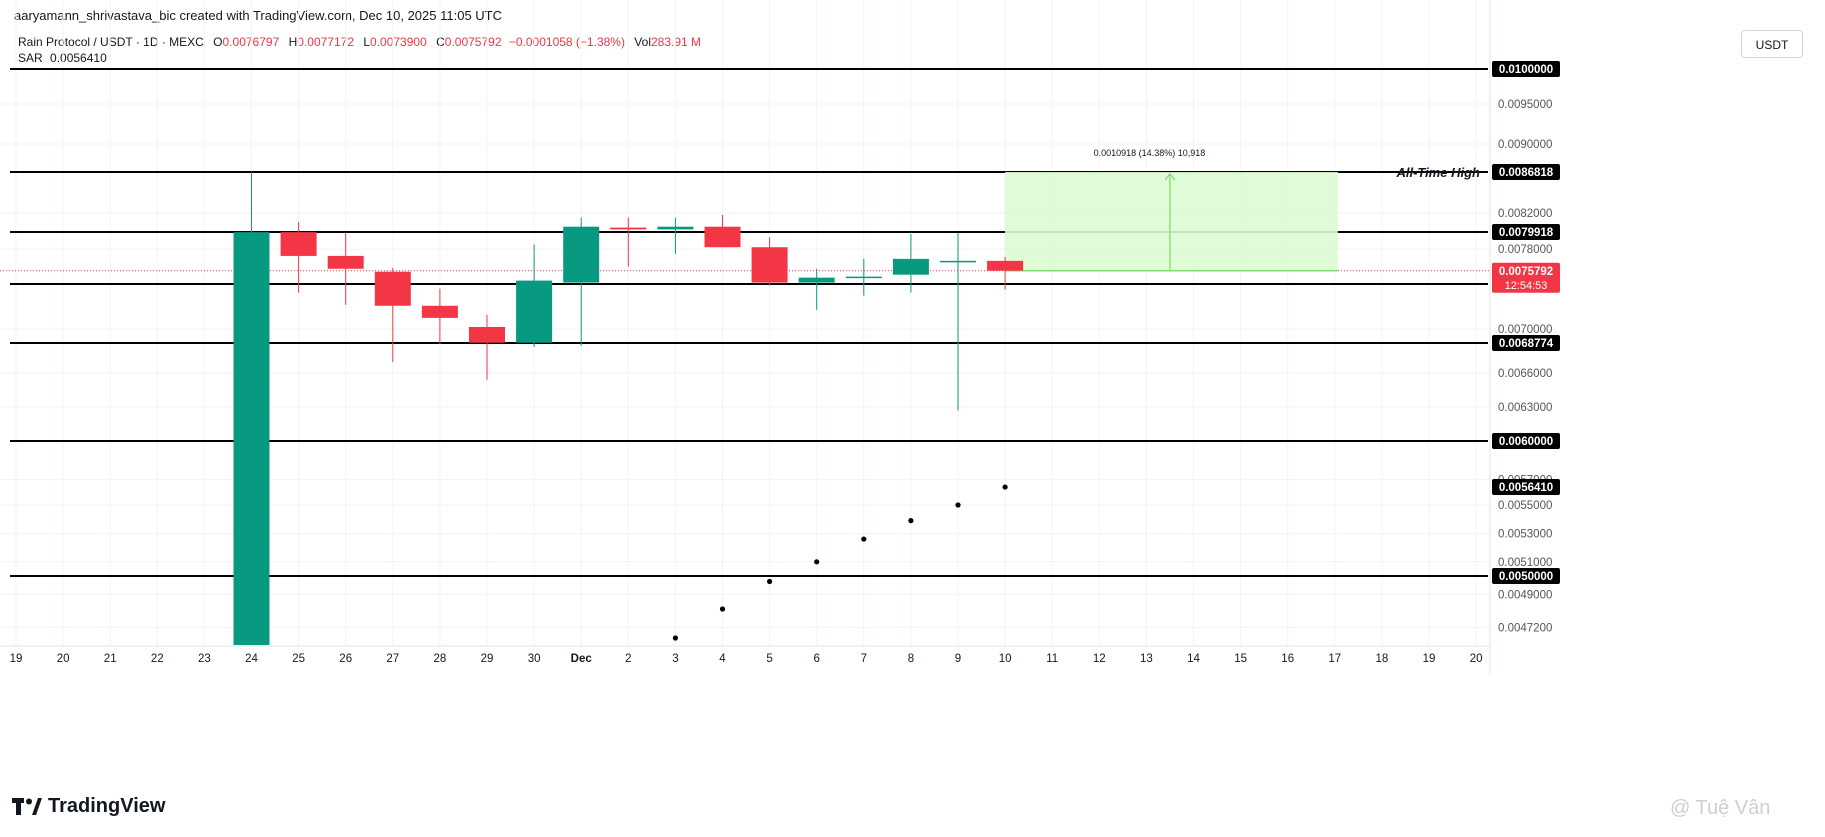 This screenshot has width=1825, height=837. I want to click on time-tick-label: 18, so click(1382, 659).